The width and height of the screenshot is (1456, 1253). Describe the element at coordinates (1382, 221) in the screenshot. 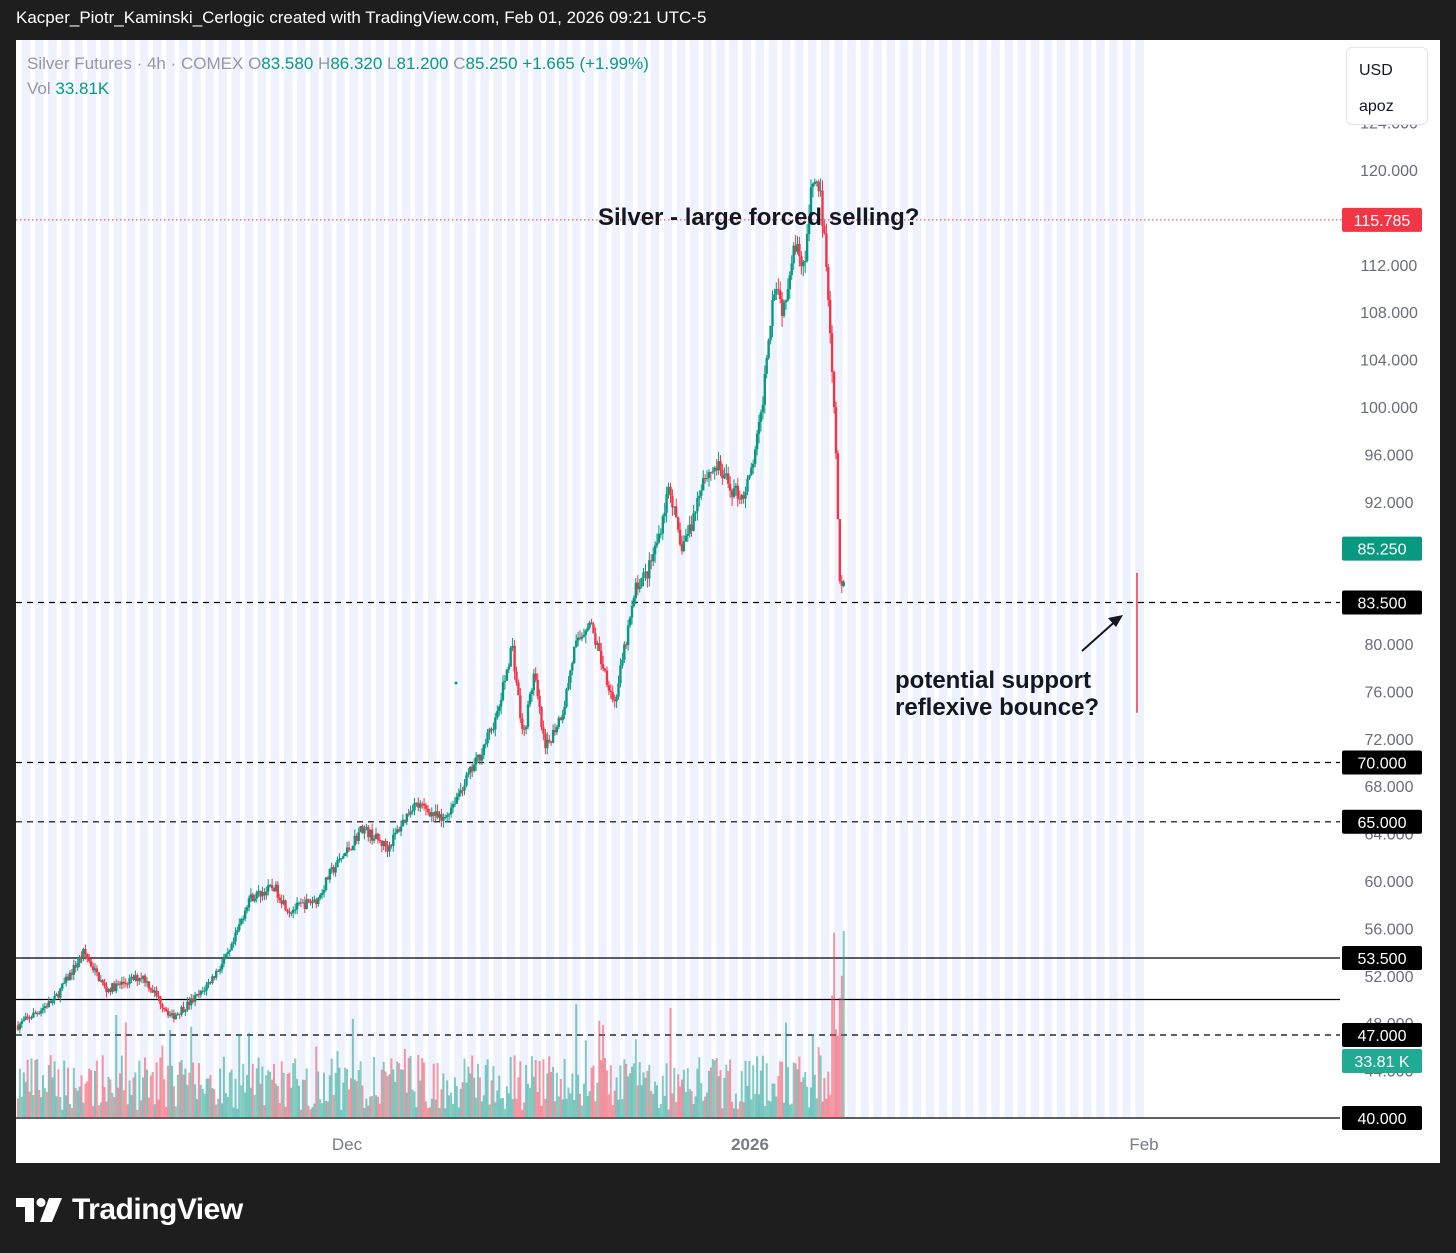

I see `alert-price-badge: 115.785` at that location.